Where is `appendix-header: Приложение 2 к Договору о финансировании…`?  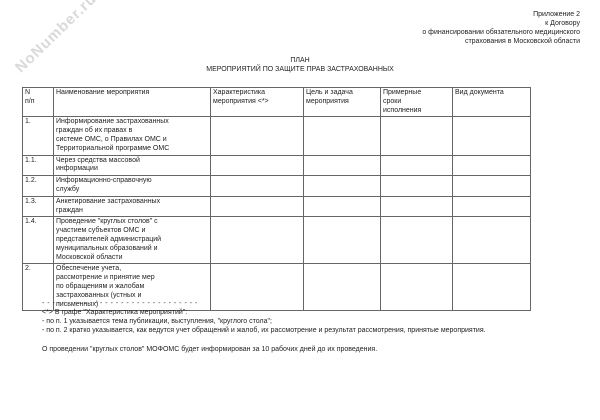 appendix-header: Приложение 2 к Договору о финансировании… is located at coordinates (501, 28).